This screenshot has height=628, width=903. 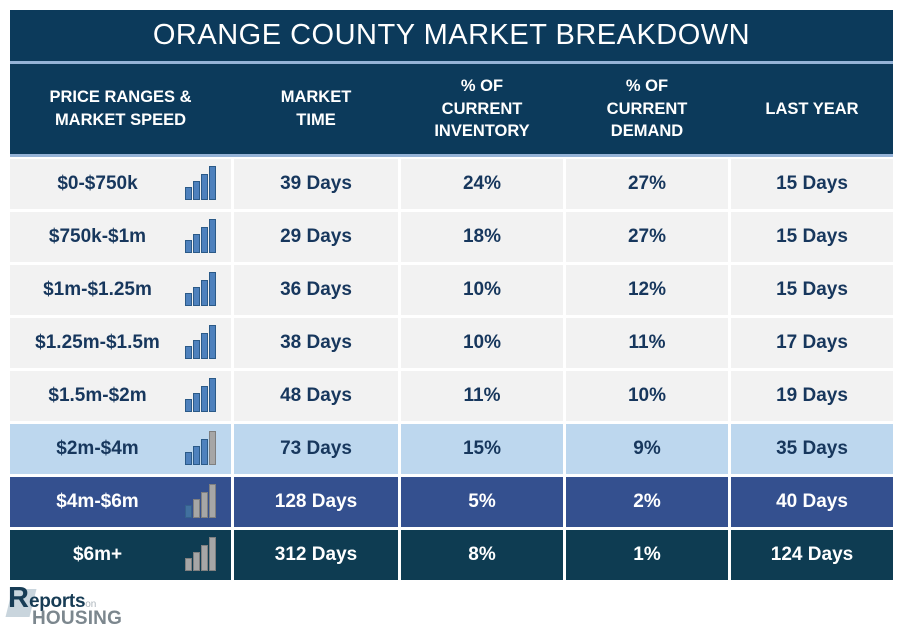 What do you see at coordinates (316, 555) in the screenshot?
I see `market-time-cell: 312 Days` at bounding box center [316, 555].